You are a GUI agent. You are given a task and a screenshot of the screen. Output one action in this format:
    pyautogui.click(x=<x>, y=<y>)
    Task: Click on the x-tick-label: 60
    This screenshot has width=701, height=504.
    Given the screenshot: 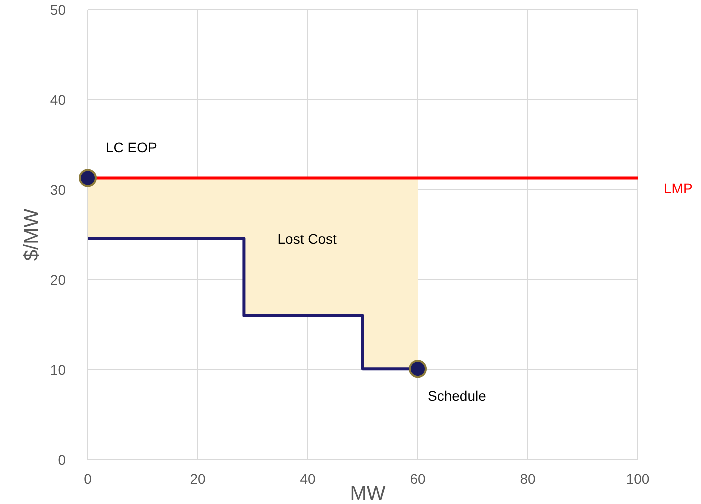 What is the action you would take?
    pyautogui.click(x=418, y=479)
    